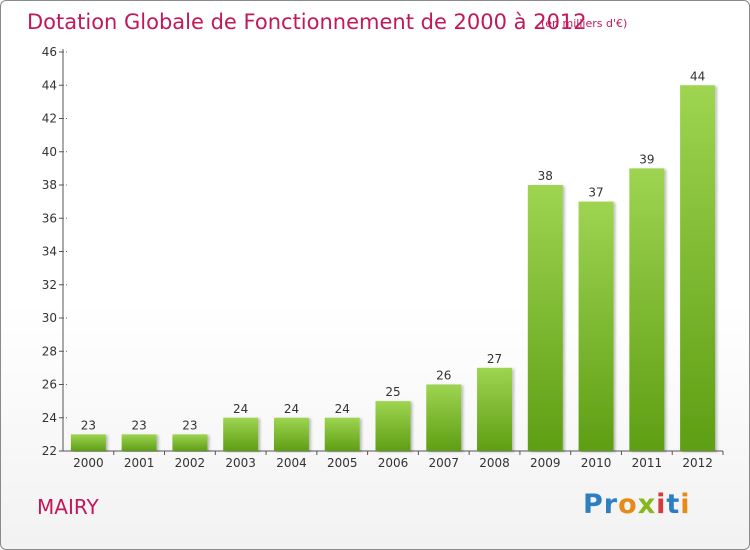  Describe the element at coordinates (393, 463) in the screenshot. I see `x-tick-label-2006: 2006` at that location.